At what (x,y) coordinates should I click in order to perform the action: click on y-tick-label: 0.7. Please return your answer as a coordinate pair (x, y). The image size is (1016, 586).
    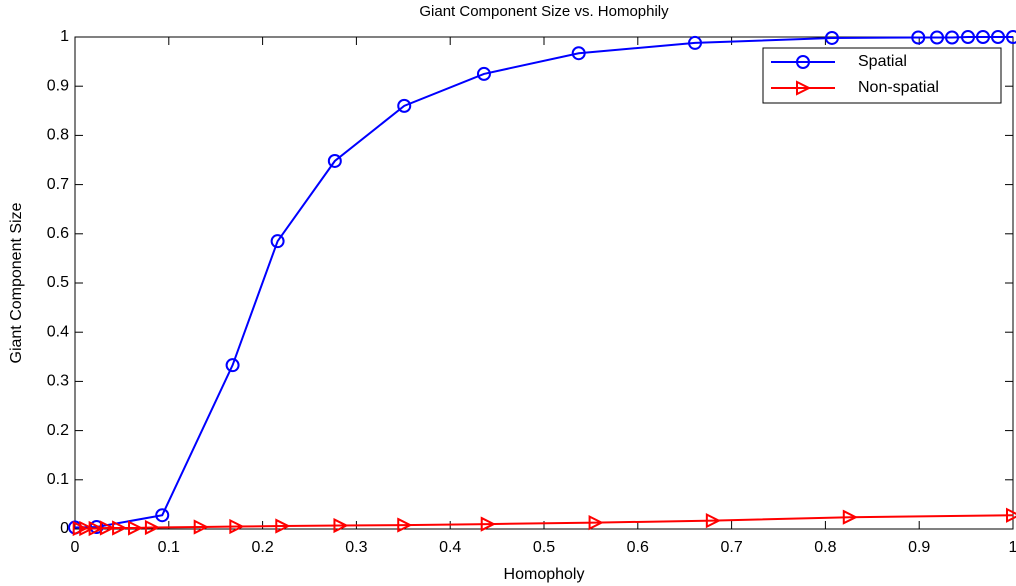
    Looking at the image, I should click on (58, 184).